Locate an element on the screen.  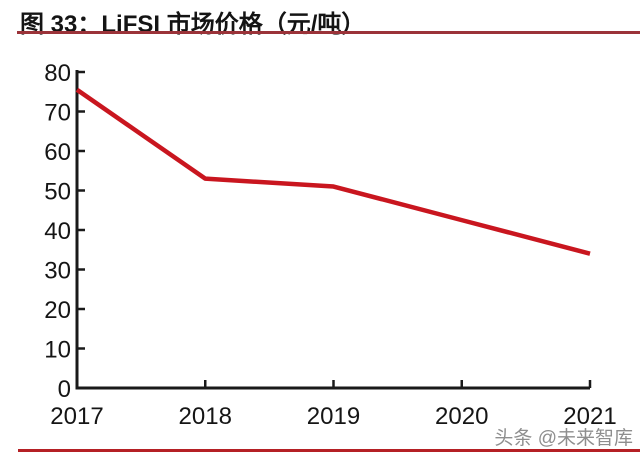
x-tick-label: 2017 is located at coordinates (76, 416).